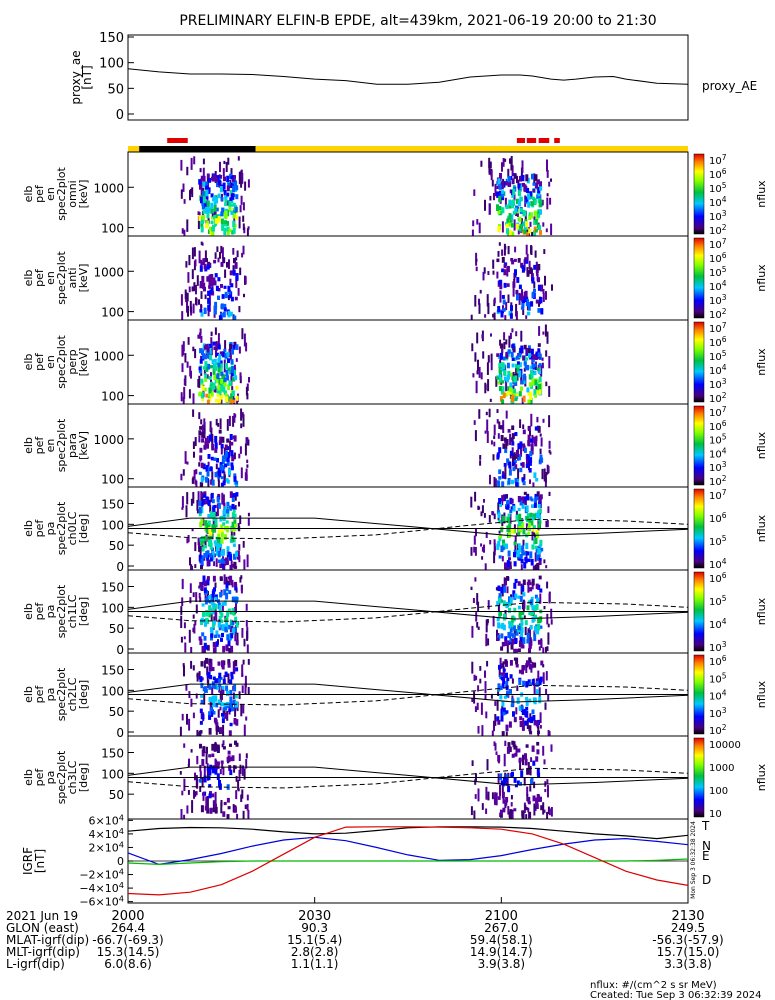 This screenshot has height=1000, width=775. What do you see at coordinates (106, 833) in the screenshot?
I see `igrf-ytick-label: 4×104` at bounding box center [106, 833].